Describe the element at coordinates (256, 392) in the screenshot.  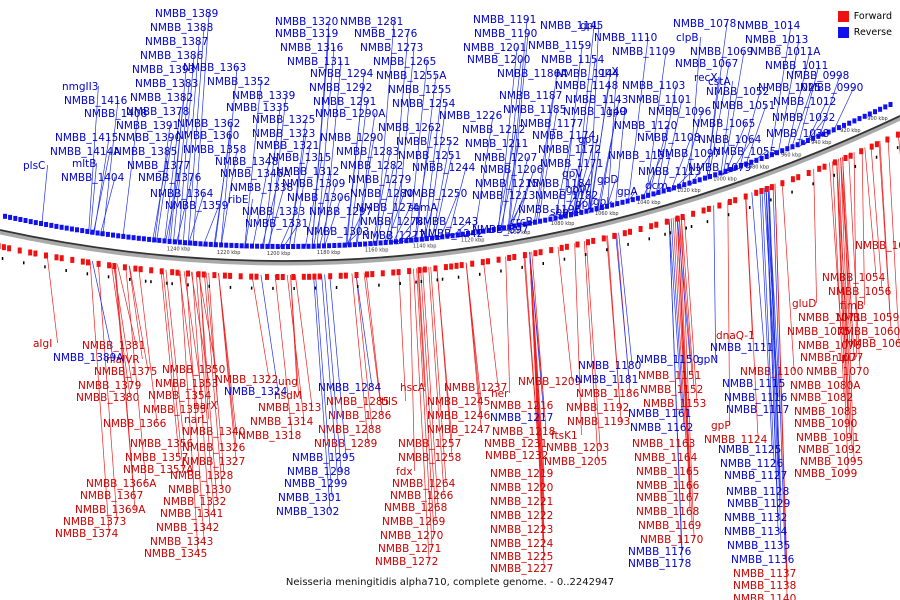
I see `gene-label: NMBB_1324` at that location.